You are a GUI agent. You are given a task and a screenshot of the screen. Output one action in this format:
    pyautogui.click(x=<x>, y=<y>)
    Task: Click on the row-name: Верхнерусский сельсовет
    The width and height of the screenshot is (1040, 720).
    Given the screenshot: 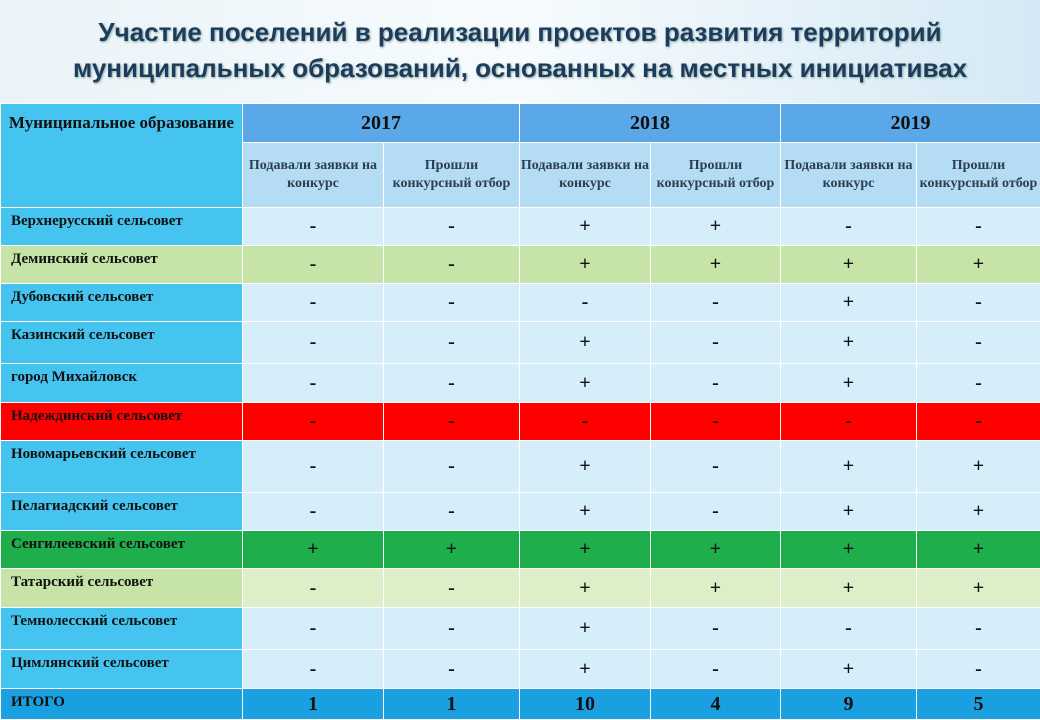 What is the action you would take?
    pyautogui.click(x=121, y=226)
    